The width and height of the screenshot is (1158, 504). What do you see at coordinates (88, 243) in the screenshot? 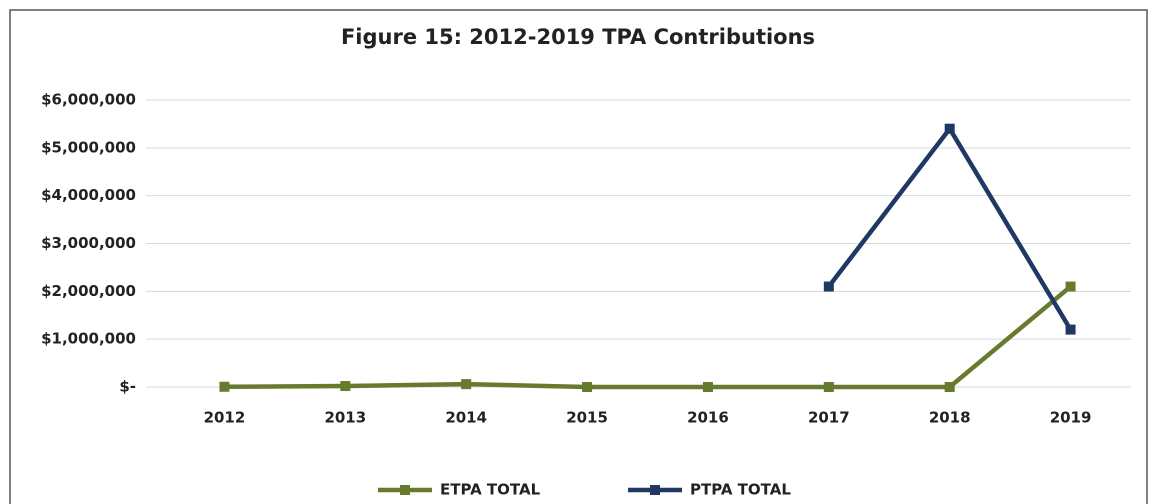
I see `y-tick-label: $3,000,000` at bounding box center [88, 243].